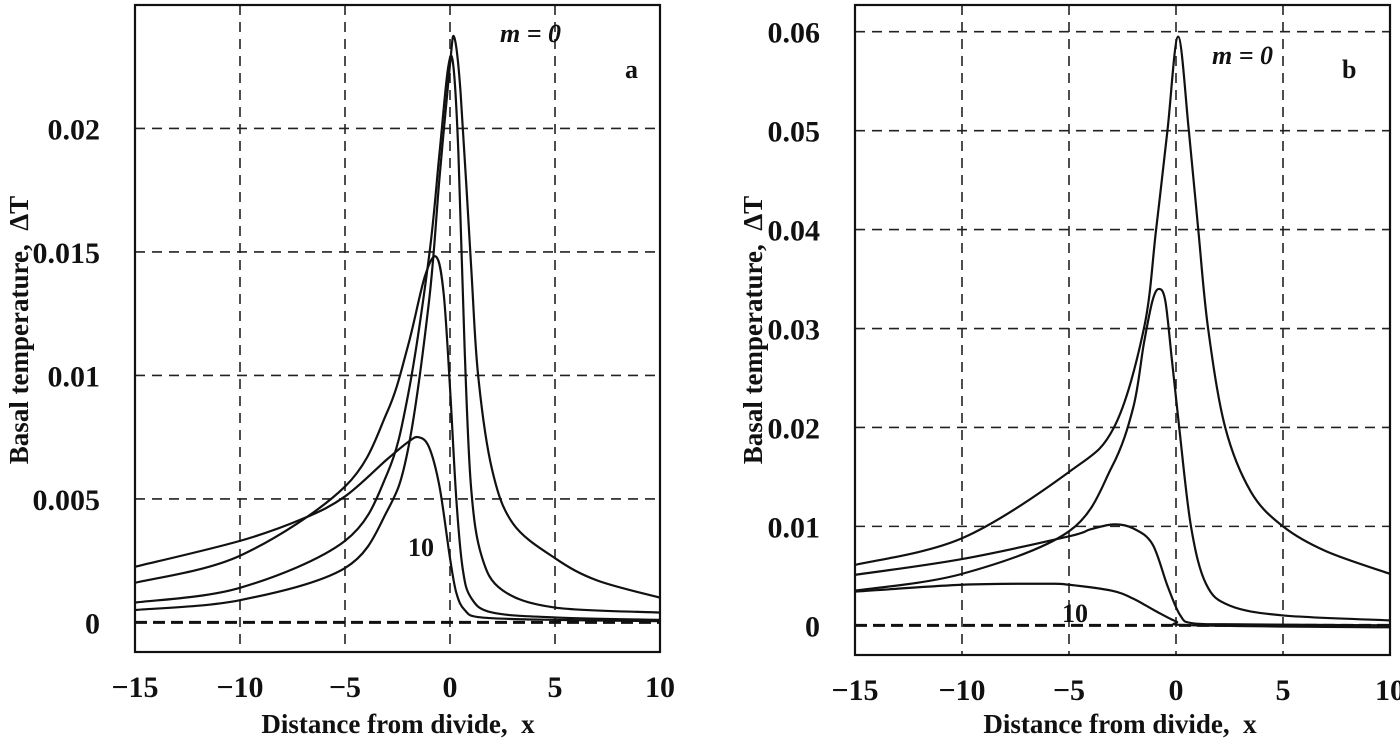  I want to click on m0-annotation-a: m = 0, so click(530, 33).